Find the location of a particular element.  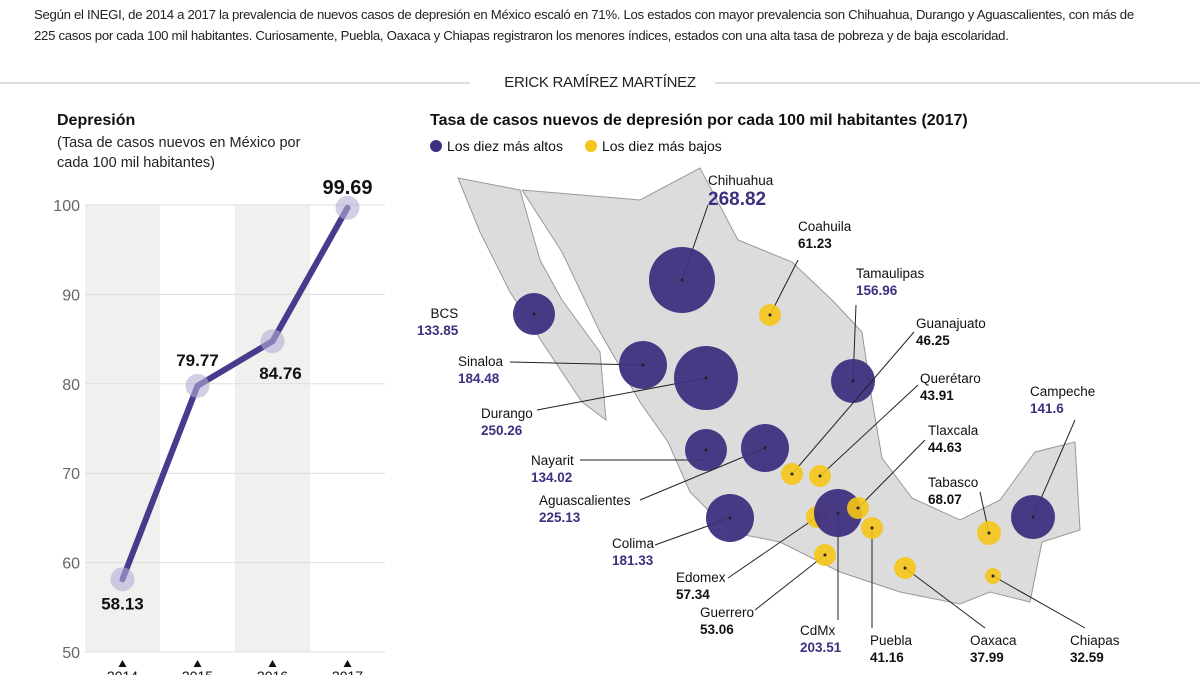

series-line is located at coordinates (235, 393).